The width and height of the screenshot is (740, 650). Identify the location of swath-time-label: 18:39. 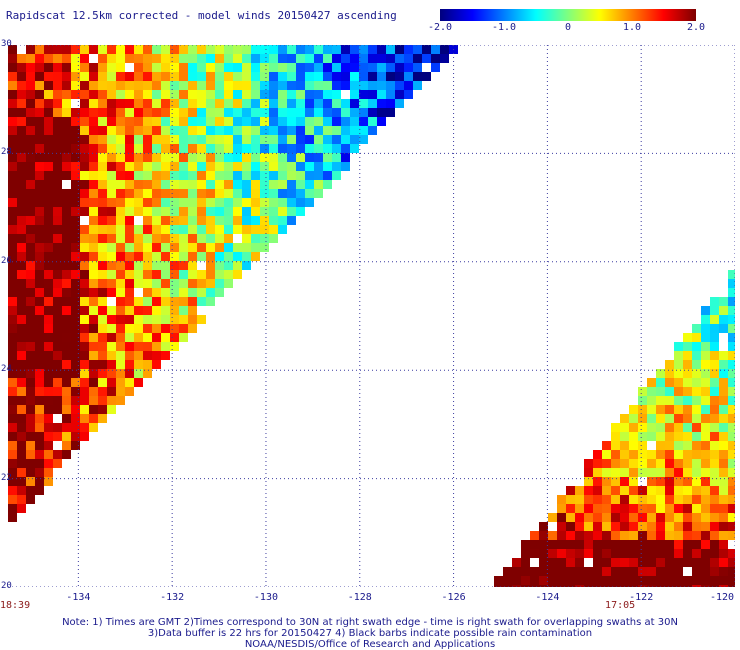
(15, 605).